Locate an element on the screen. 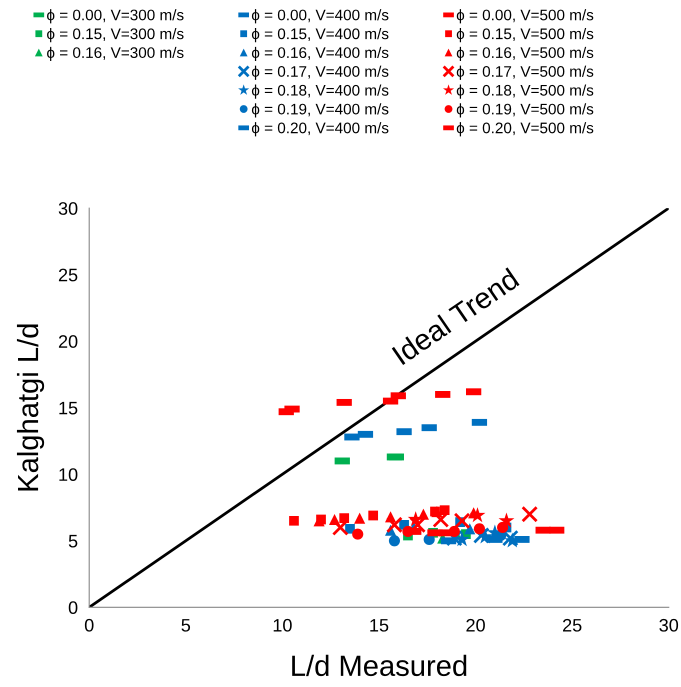 The image size is (681, 687). y-tick-label: 20 is located at coordinates (68, 341).